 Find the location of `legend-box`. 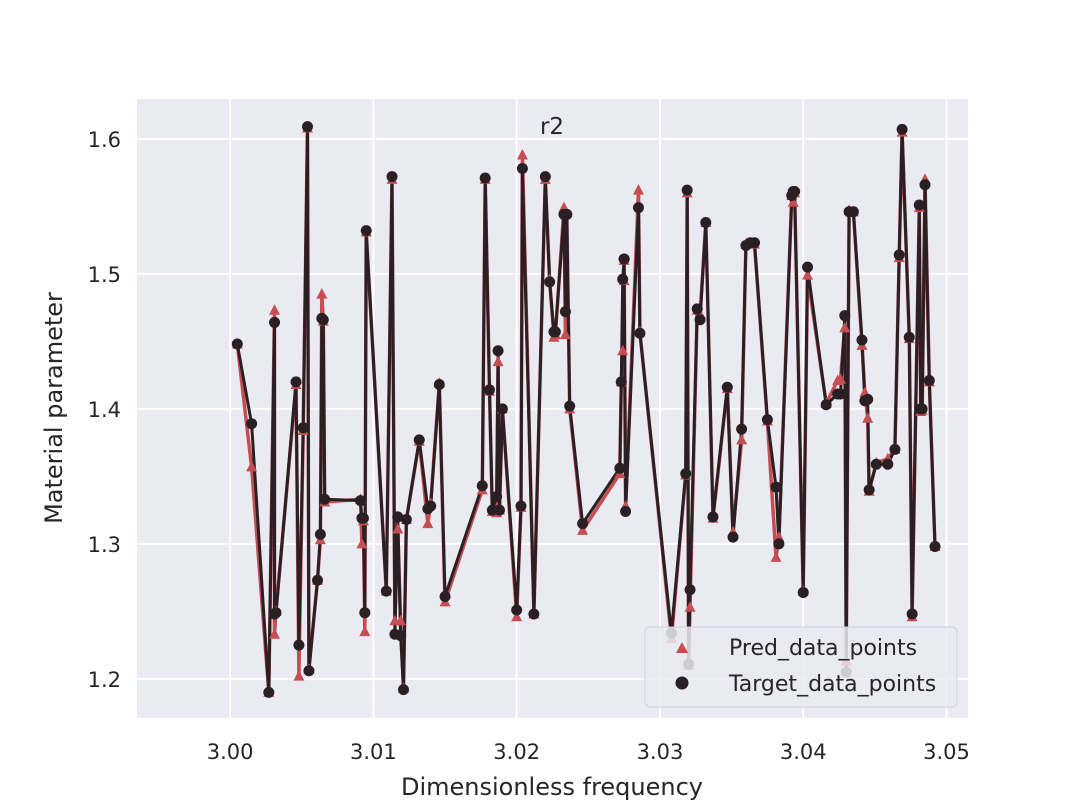

legend-box is located at coordinates (801, 667).